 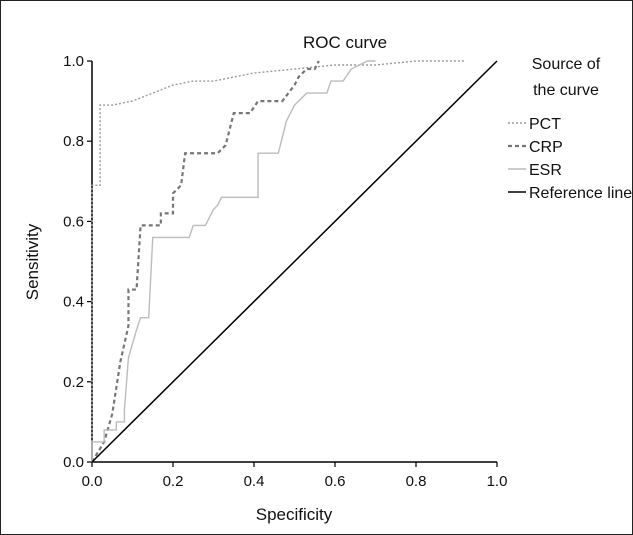 I want to click on y-tick-label: 0.2, so click(x=73, y=382).